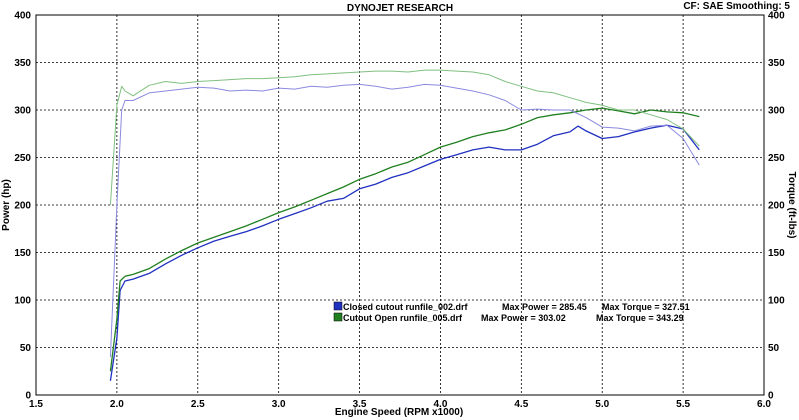 The height and width of the screenshot is (420, 799). Describe the element at coordinates (791, 204) in the screenshot. I see `y-axis-label-right: Torque (ft-lbs)` at that location.